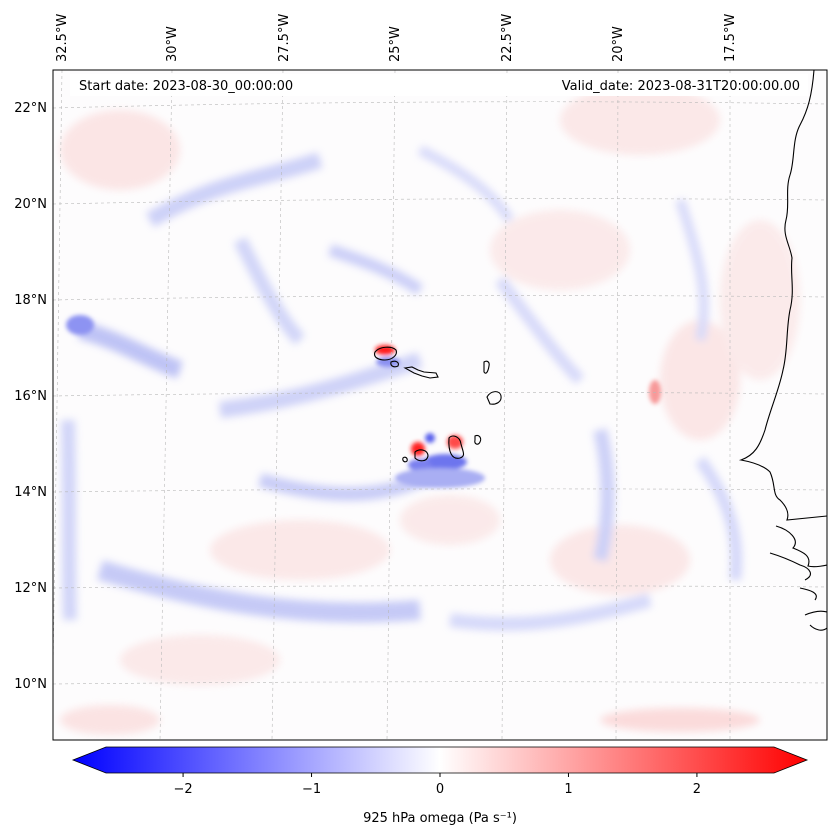  Describe the element at coordinates (284, 38) in the screenshot. I see `lon-label-27.5w: 27.5°W` at that location.